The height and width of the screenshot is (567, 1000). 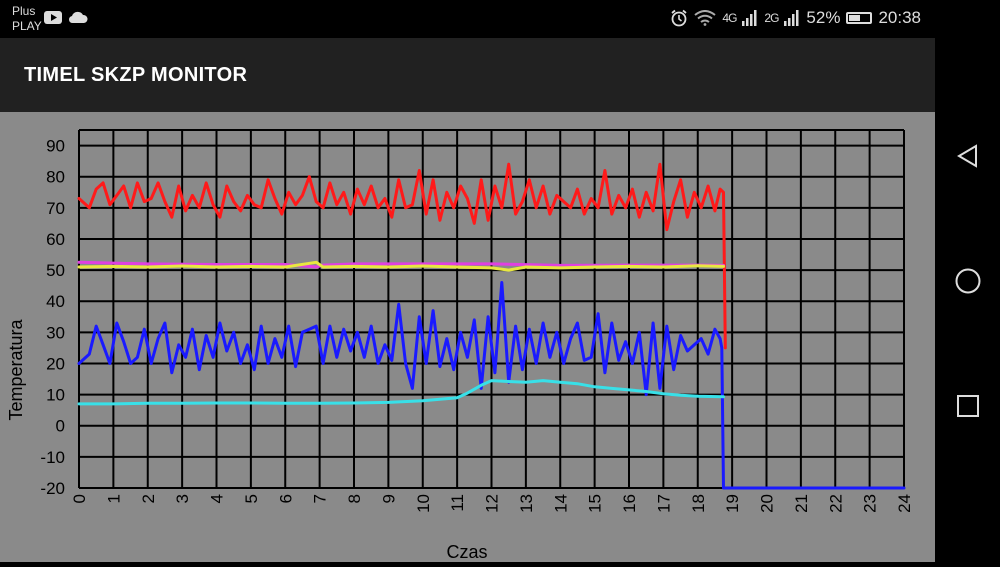 I want to click on home-button, so click(x=968, y=281).